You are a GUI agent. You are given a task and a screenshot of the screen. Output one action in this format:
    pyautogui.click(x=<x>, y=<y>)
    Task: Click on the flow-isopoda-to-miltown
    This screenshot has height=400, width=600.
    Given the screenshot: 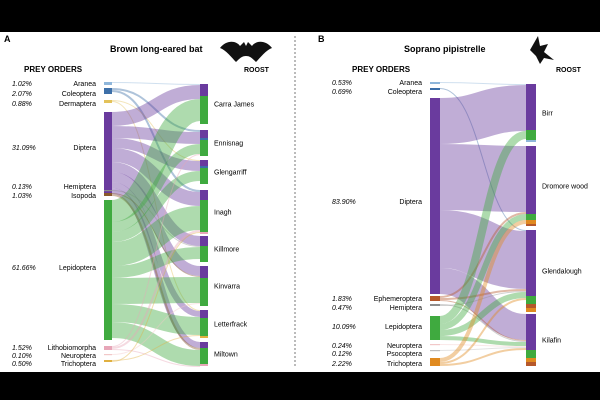 What is the action you would take?
    pyautogui.click(x=156, y=272)
    